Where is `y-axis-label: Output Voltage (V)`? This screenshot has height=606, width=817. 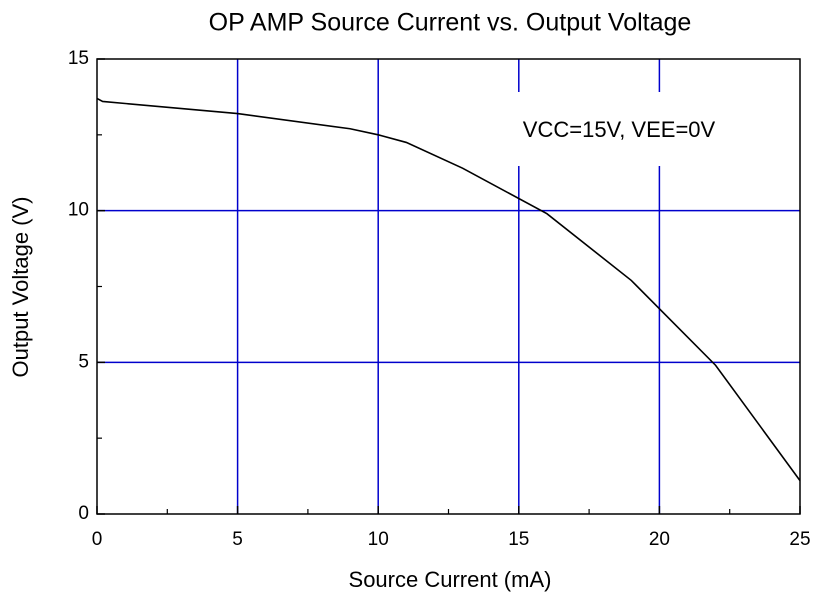
y-axis-label: Output Voltage (V) is located at coordinates (20, 287).